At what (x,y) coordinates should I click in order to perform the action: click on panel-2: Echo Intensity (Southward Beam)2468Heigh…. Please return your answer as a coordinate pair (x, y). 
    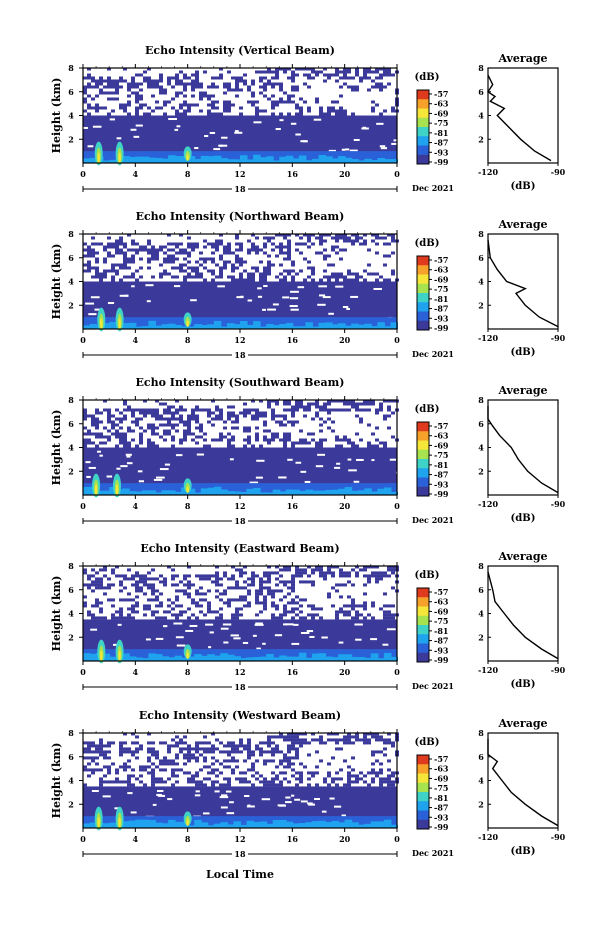
    Looking at the image, I should click on (308, 451).